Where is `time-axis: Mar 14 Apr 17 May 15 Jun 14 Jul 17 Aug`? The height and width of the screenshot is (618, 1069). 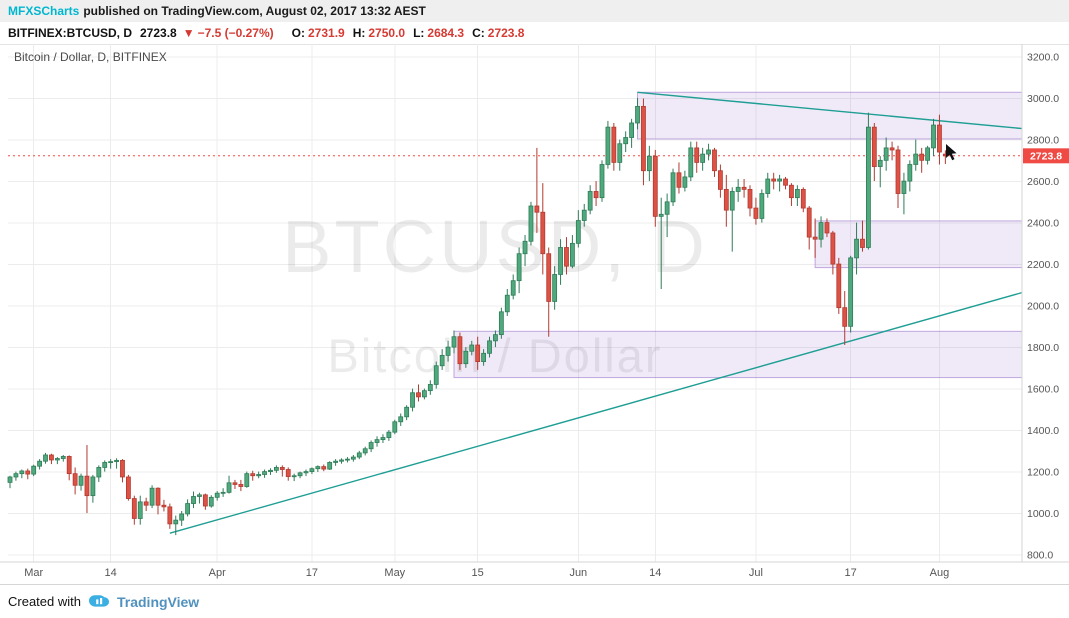 time-axis: Mar 14 Apr 17 May 15 Jun 14 Jul 17 Aug is located at coordinates (486, 573).